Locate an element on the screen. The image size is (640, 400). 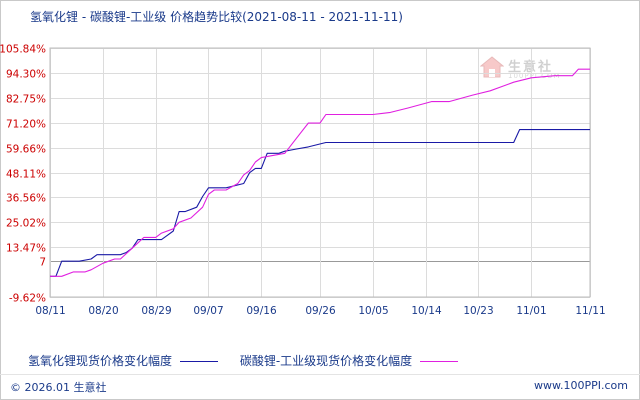
legend-item-series2: 碳酸锂-工业级现货价格变化幅度 is located at coordinates (349, 360).